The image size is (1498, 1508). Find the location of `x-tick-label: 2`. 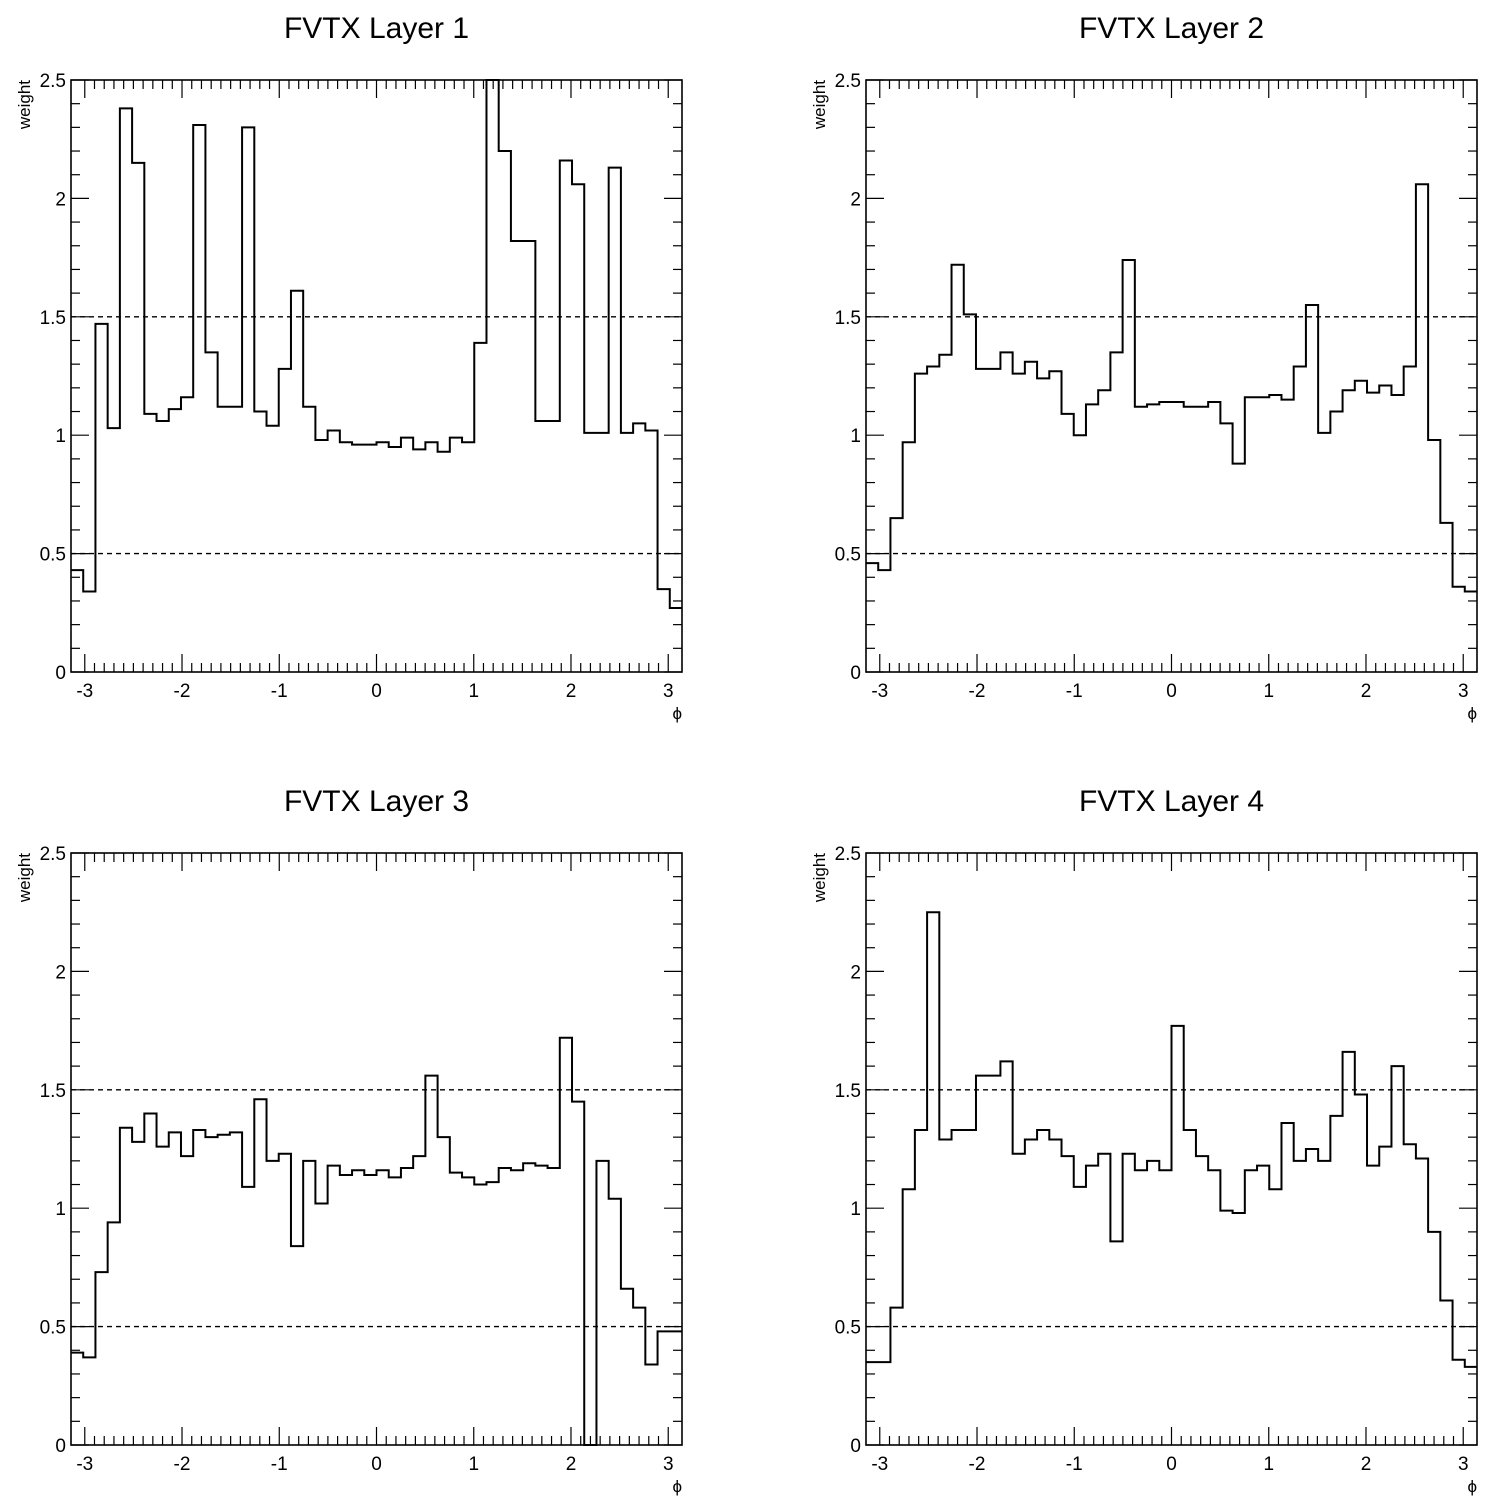

x-tick-label: 2 is located at coordinates (571, 691).